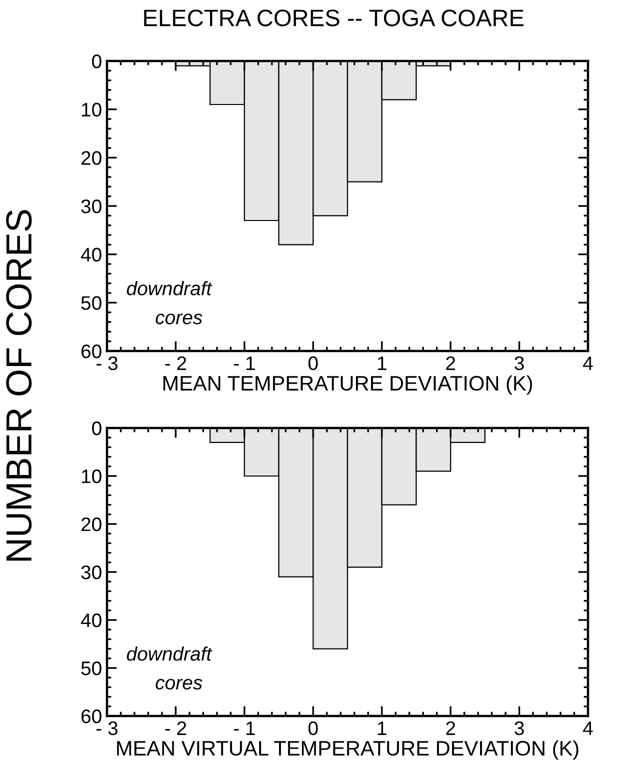 Image resolution: width=629 pixels, height=772 pixels. I want to click on y-axis-title: NUMBER OF CORES, so click(19, 385).